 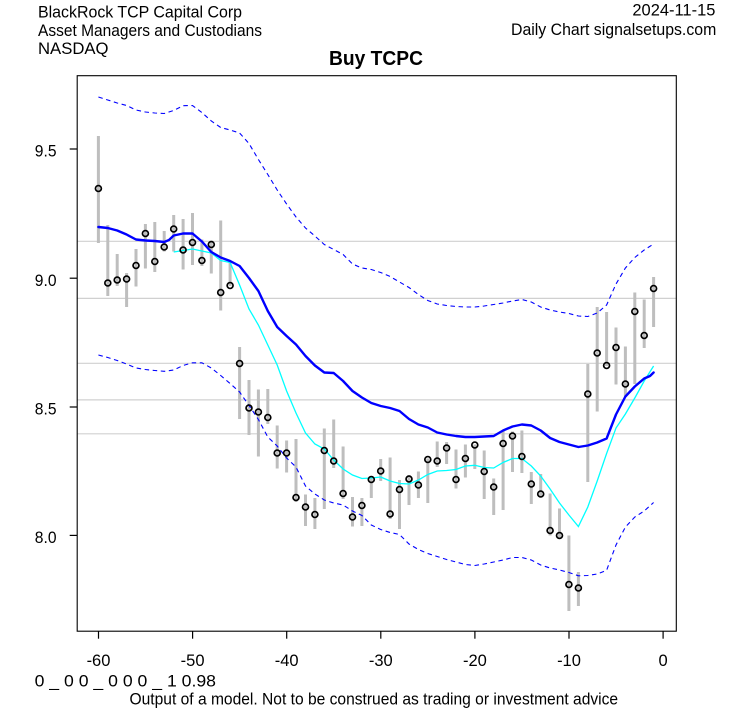 I want to click on svg-text: 0 _ 0 0 _ 0 0 0 _ 1 0.98, so click(x=125, y=681).